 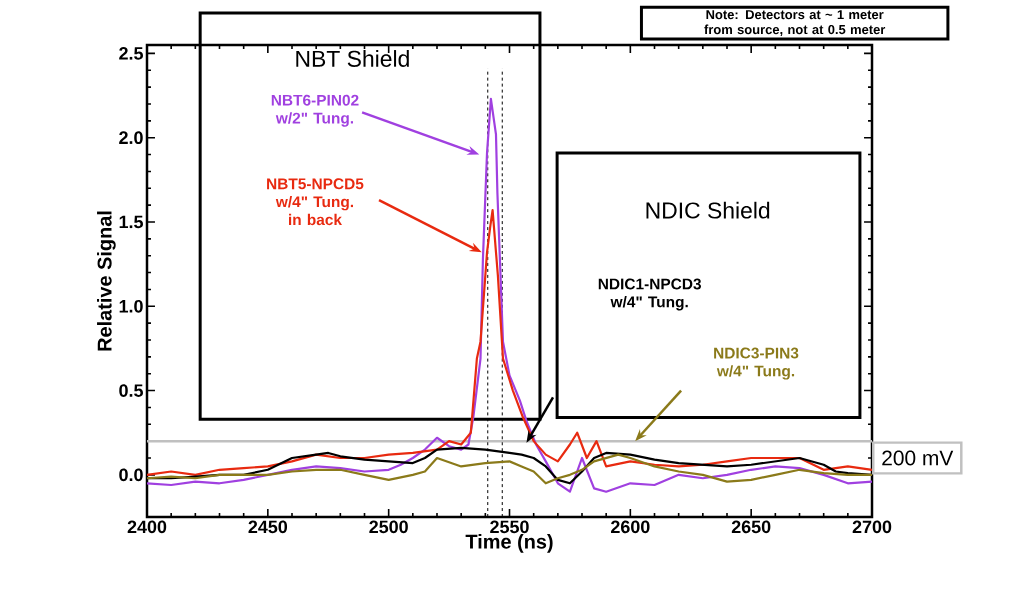 What do you see at coordinates (795, 23) in the screenshot?
I see `text: Note: Detectors at ~ 1 meter from source, not at 0.5 meter` at bounding box center [795, 23].